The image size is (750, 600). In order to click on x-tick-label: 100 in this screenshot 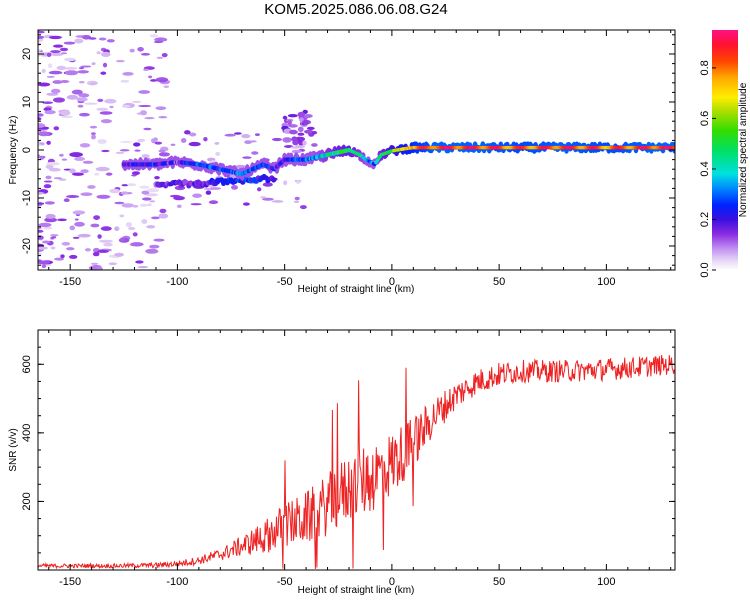, I will do `click(606, 282)`.